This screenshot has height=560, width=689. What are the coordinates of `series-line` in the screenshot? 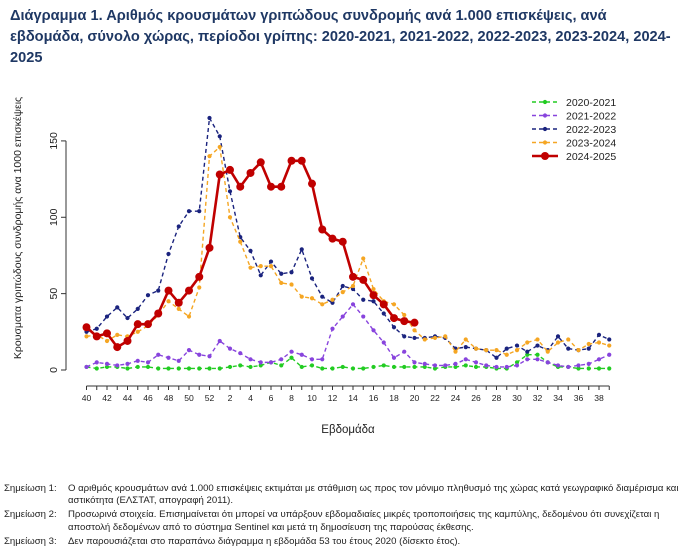 It's located at (348, 335).